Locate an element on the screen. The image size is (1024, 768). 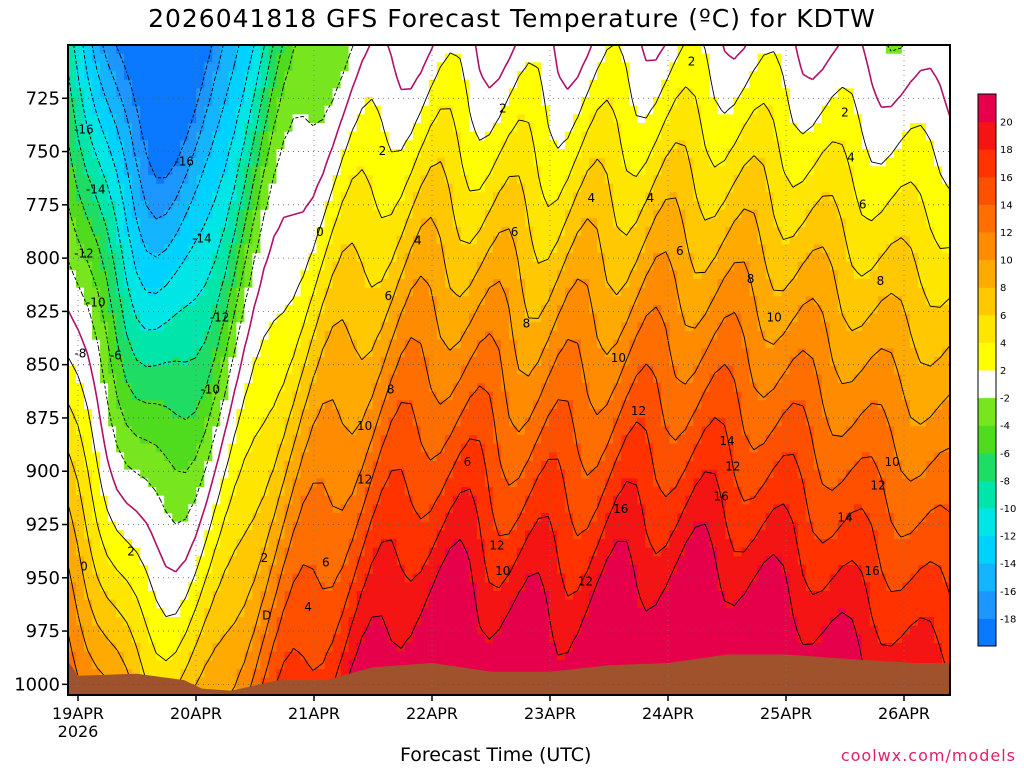
y-tick-label: 950 is located at coordinates (43, 578).